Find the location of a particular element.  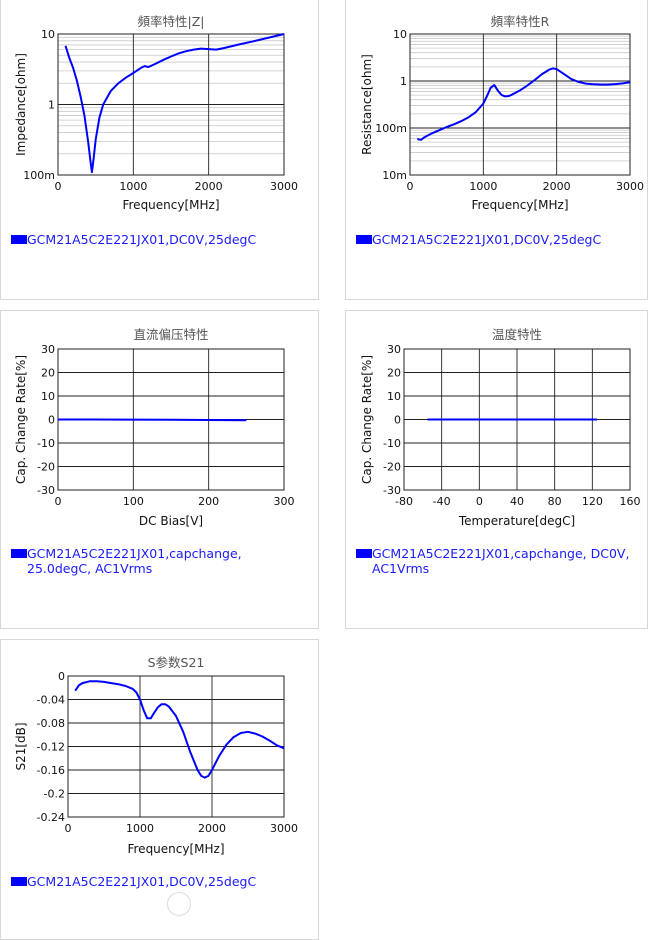

y-tick-label: -0.04 is located at coordinates (51, 700).